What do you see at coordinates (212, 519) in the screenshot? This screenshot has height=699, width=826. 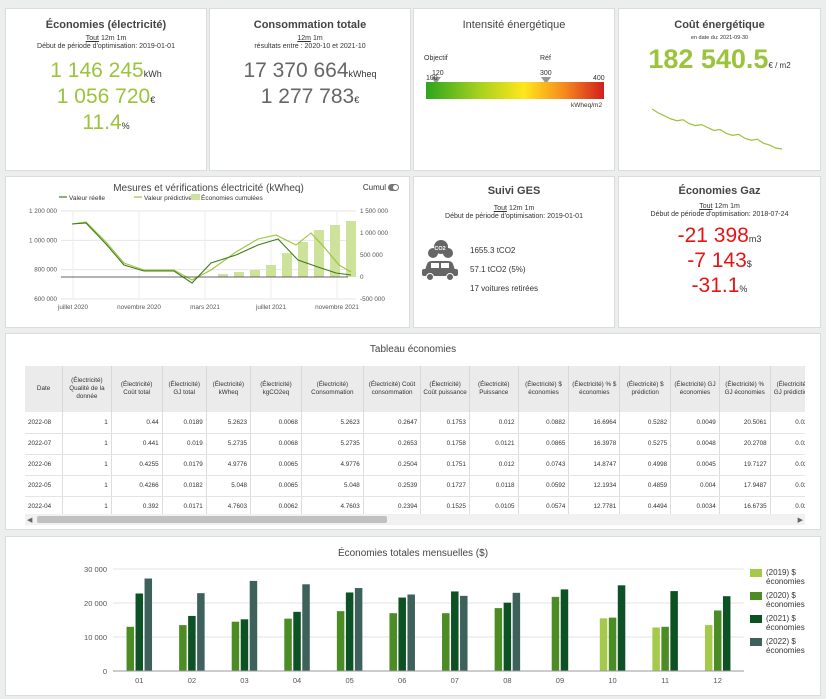 I see `scrollbar-thumb` at bounding box center [212, 519].